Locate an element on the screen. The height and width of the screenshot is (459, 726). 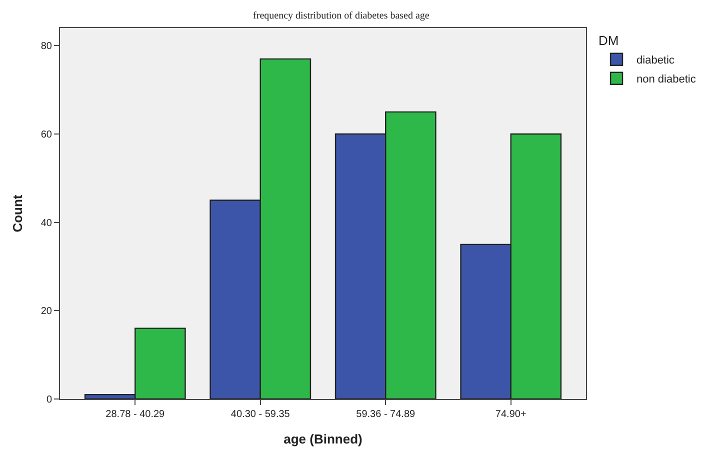
y-tick-label: 20 is located at coordinates (46, 312).